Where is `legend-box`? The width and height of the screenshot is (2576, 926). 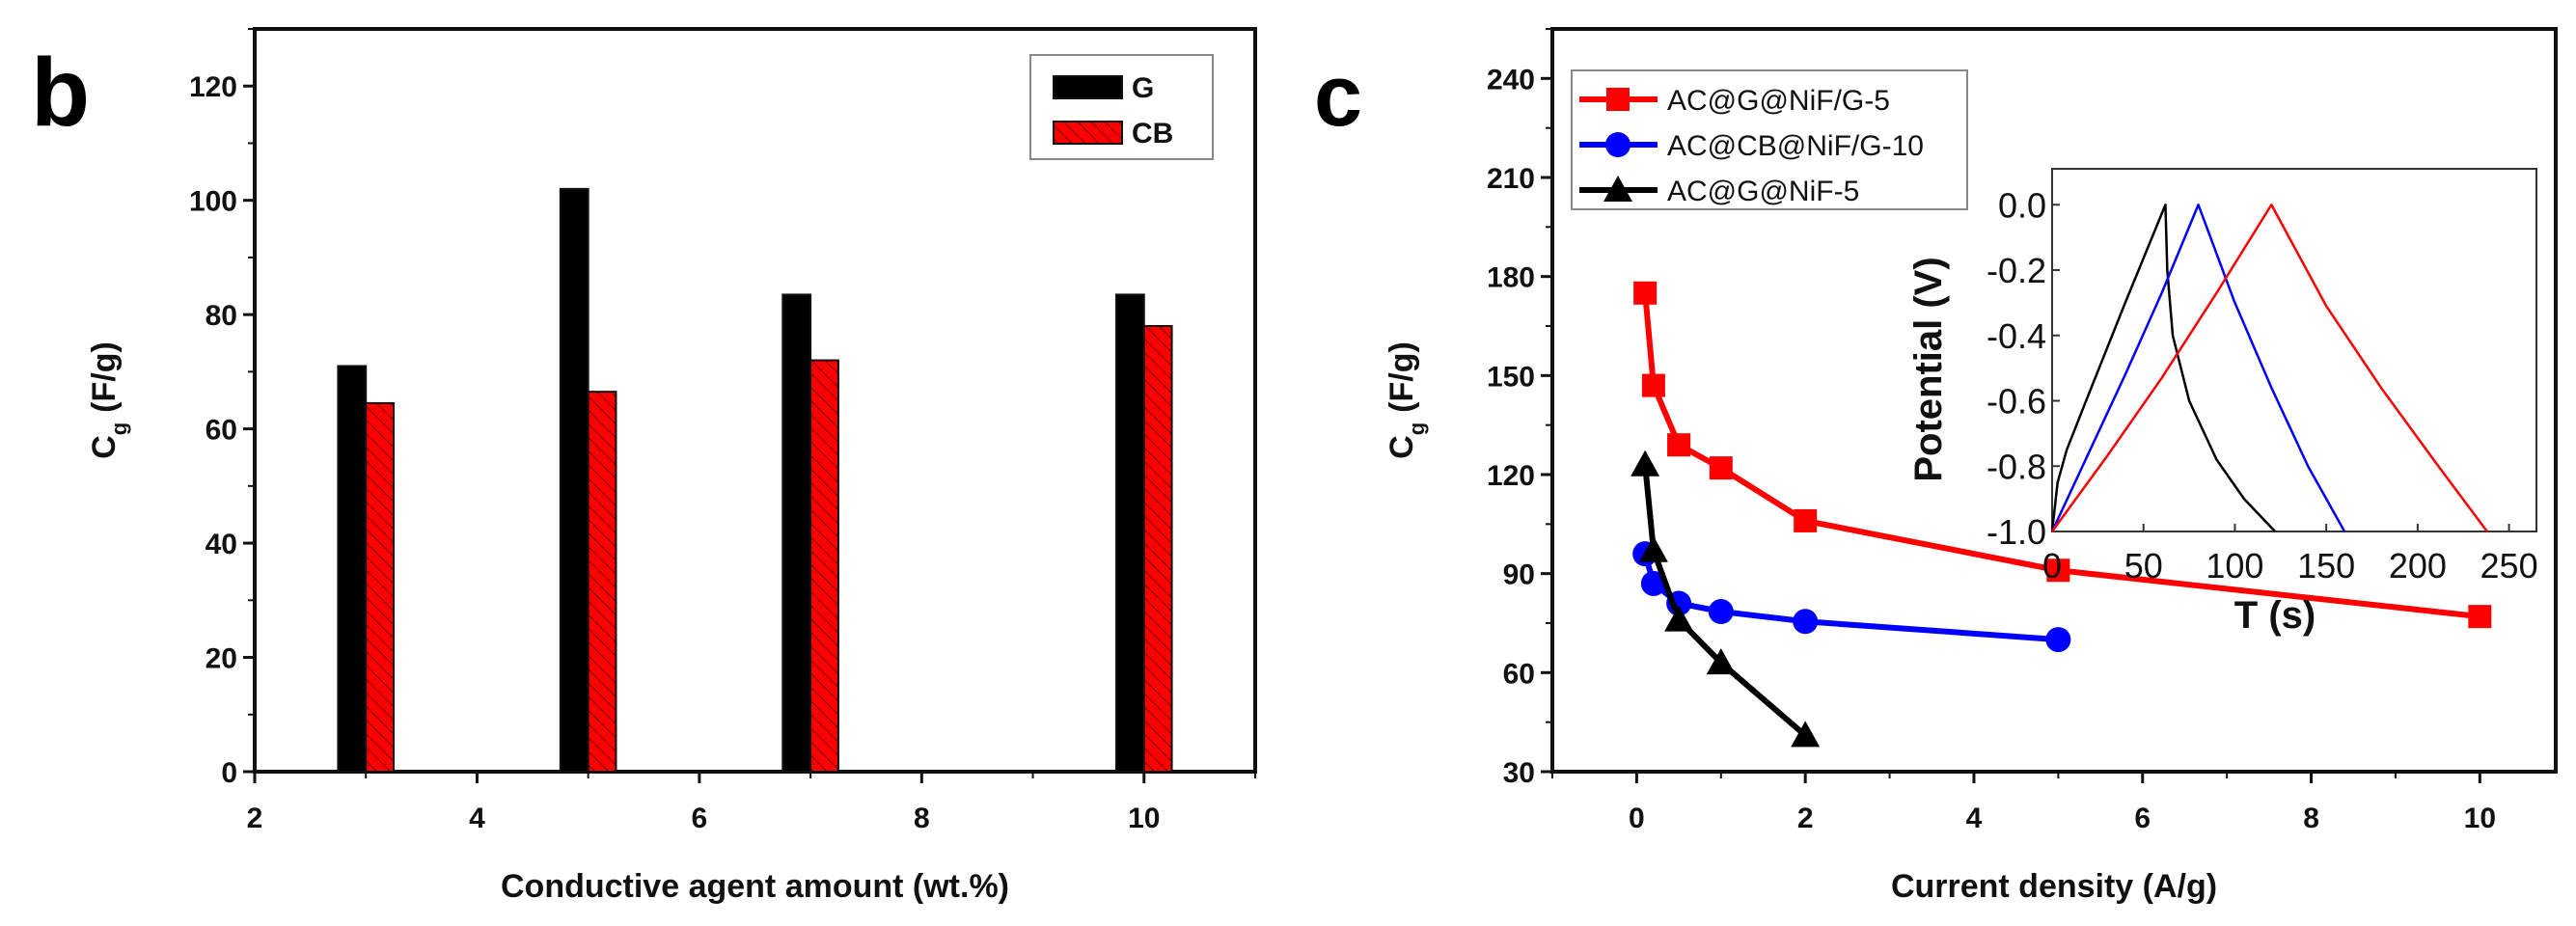 legend-box is located at coordinates (1770, 140).